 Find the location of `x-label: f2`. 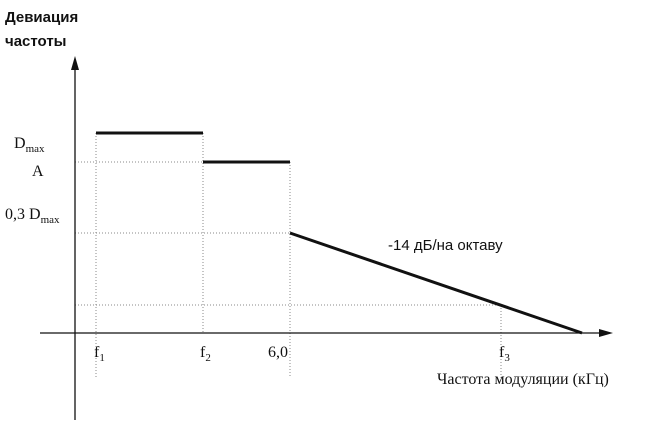

x-label: f2 is located at coordinates (205, 354).